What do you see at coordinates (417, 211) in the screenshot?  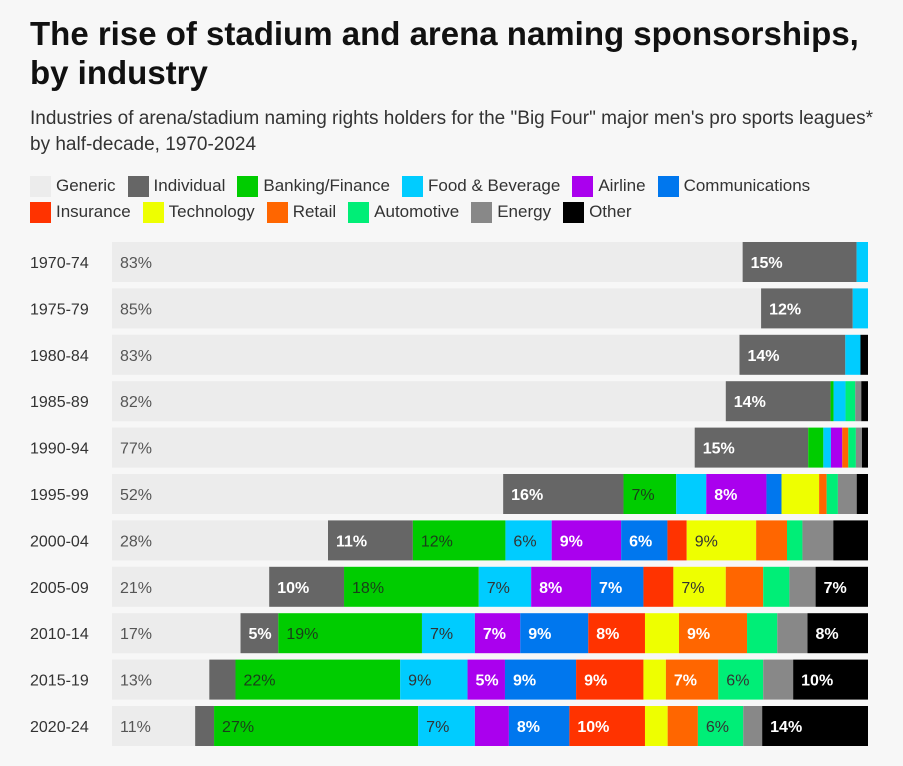 I see `legend-label: Automotive` at bounding box center [417, 211].